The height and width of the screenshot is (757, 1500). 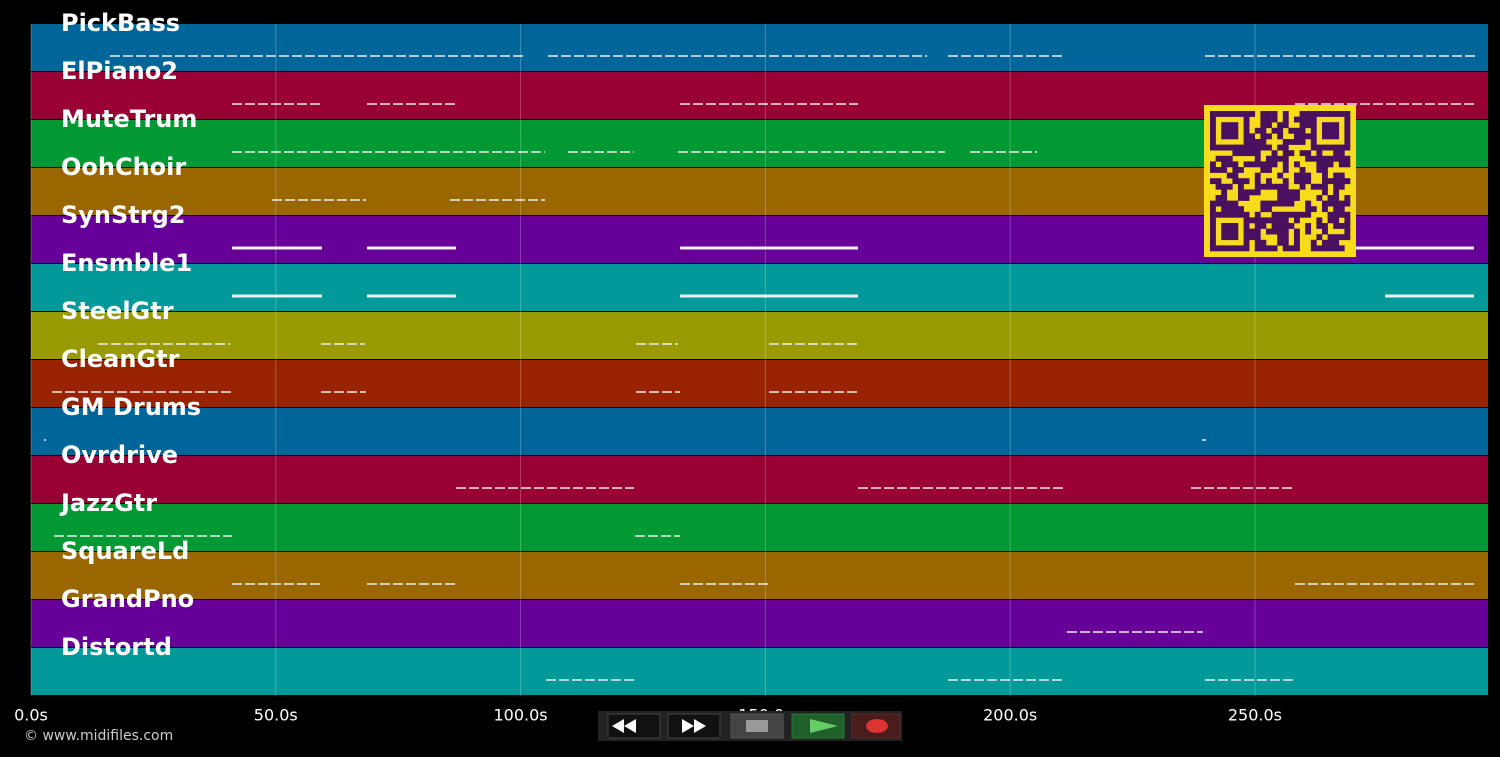 What do you see at coordinates (1255, 715) in the screenshot?
I see `x-tick-label: 250.0s` at bounding box center [1255, 715].